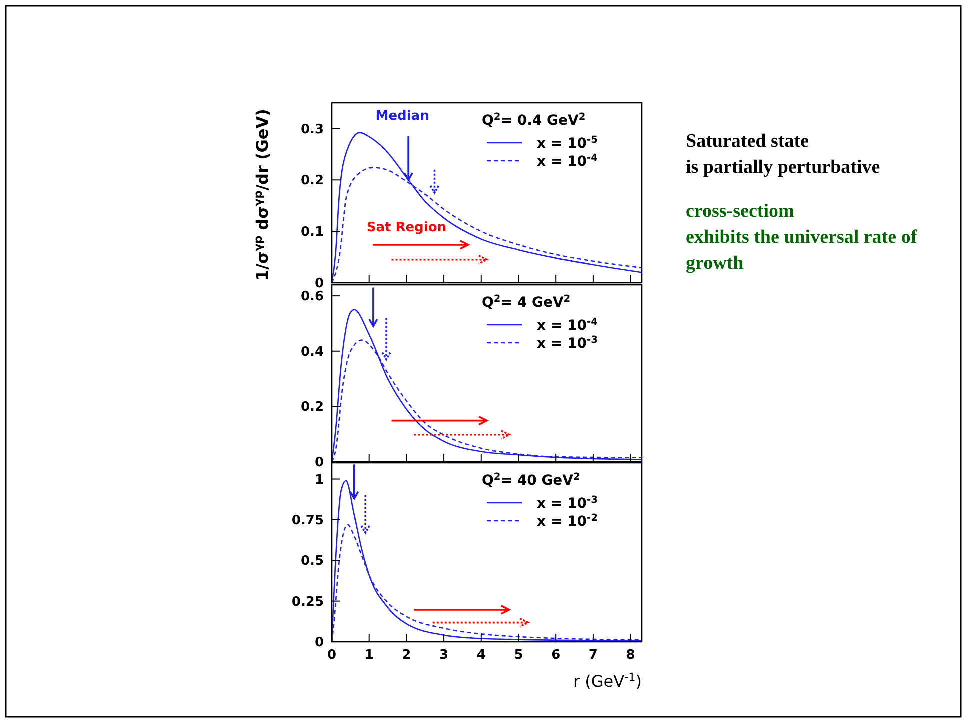 This screenshot has width=967, height=723. What do you see at coordinates (556, 655) in the screenshot?
I see `x-tick-label: 6` at bounding box center [556, 655].